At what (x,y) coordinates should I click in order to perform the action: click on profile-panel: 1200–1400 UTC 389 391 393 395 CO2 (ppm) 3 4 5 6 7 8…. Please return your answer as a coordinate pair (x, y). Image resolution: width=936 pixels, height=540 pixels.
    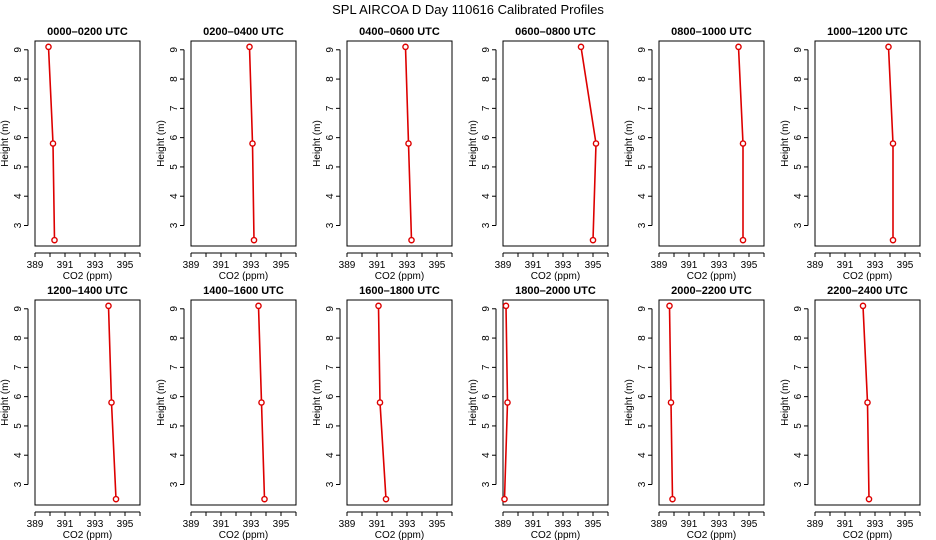
    Looking at the image, I should click on (70, 412).